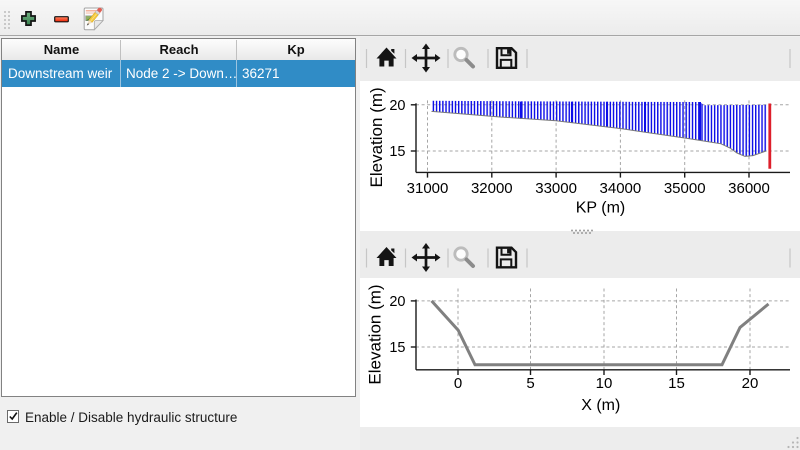 The height and width of the screenshot is (450, 800). I want to click on svg-text: 0, so click(458, 383).